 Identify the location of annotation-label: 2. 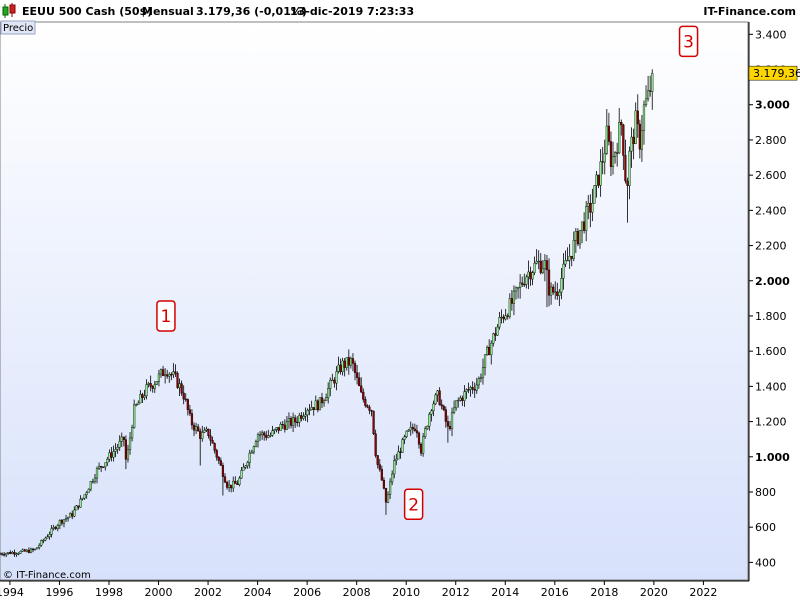
(413, 505).